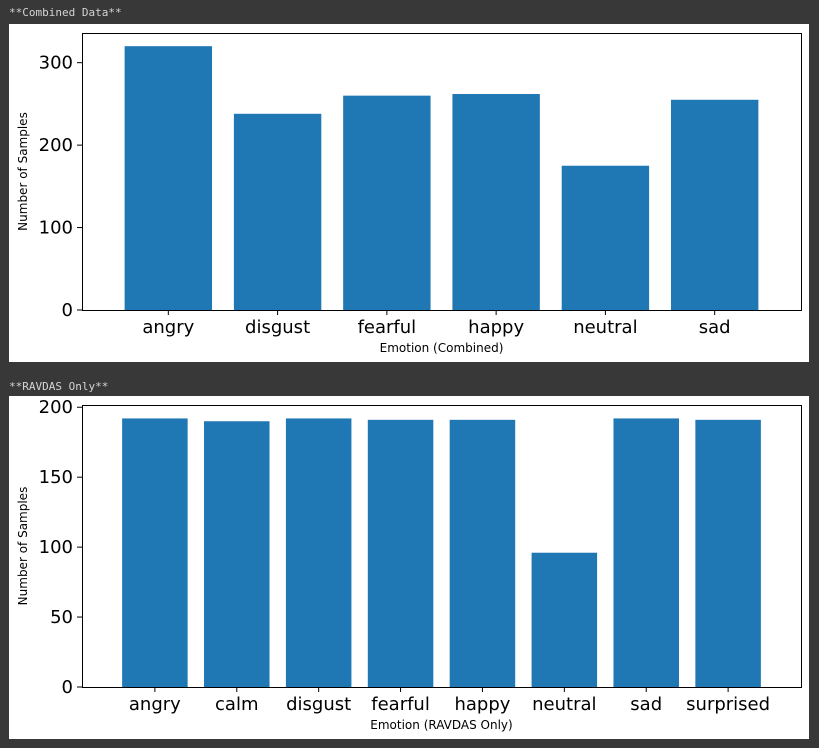 The image size is (819, 748). I want to click on cell-caption-combined: **Combined Data**, so click(65, 12).